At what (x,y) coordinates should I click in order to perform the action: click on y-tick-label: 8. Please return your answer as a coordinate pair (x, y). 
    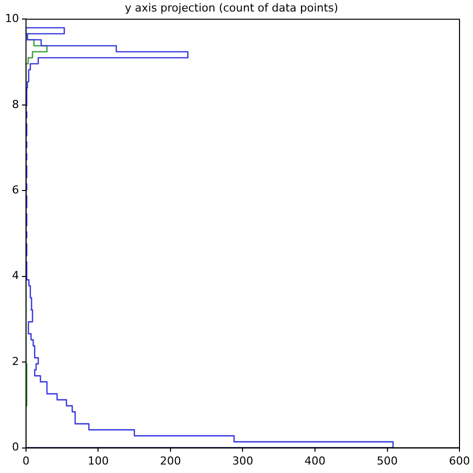
    Looking at the image, I should click on (15, 104).